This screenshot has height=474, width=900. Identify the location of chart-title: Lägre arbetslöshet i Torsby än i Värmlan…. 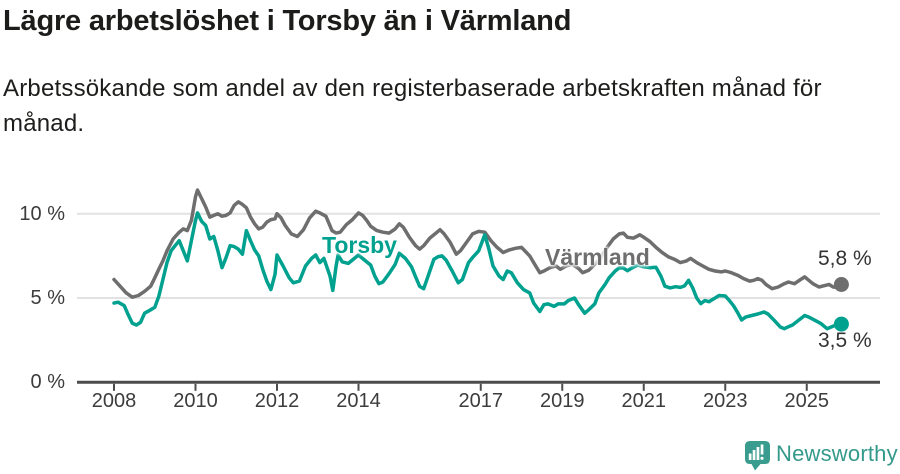
(287, 21).